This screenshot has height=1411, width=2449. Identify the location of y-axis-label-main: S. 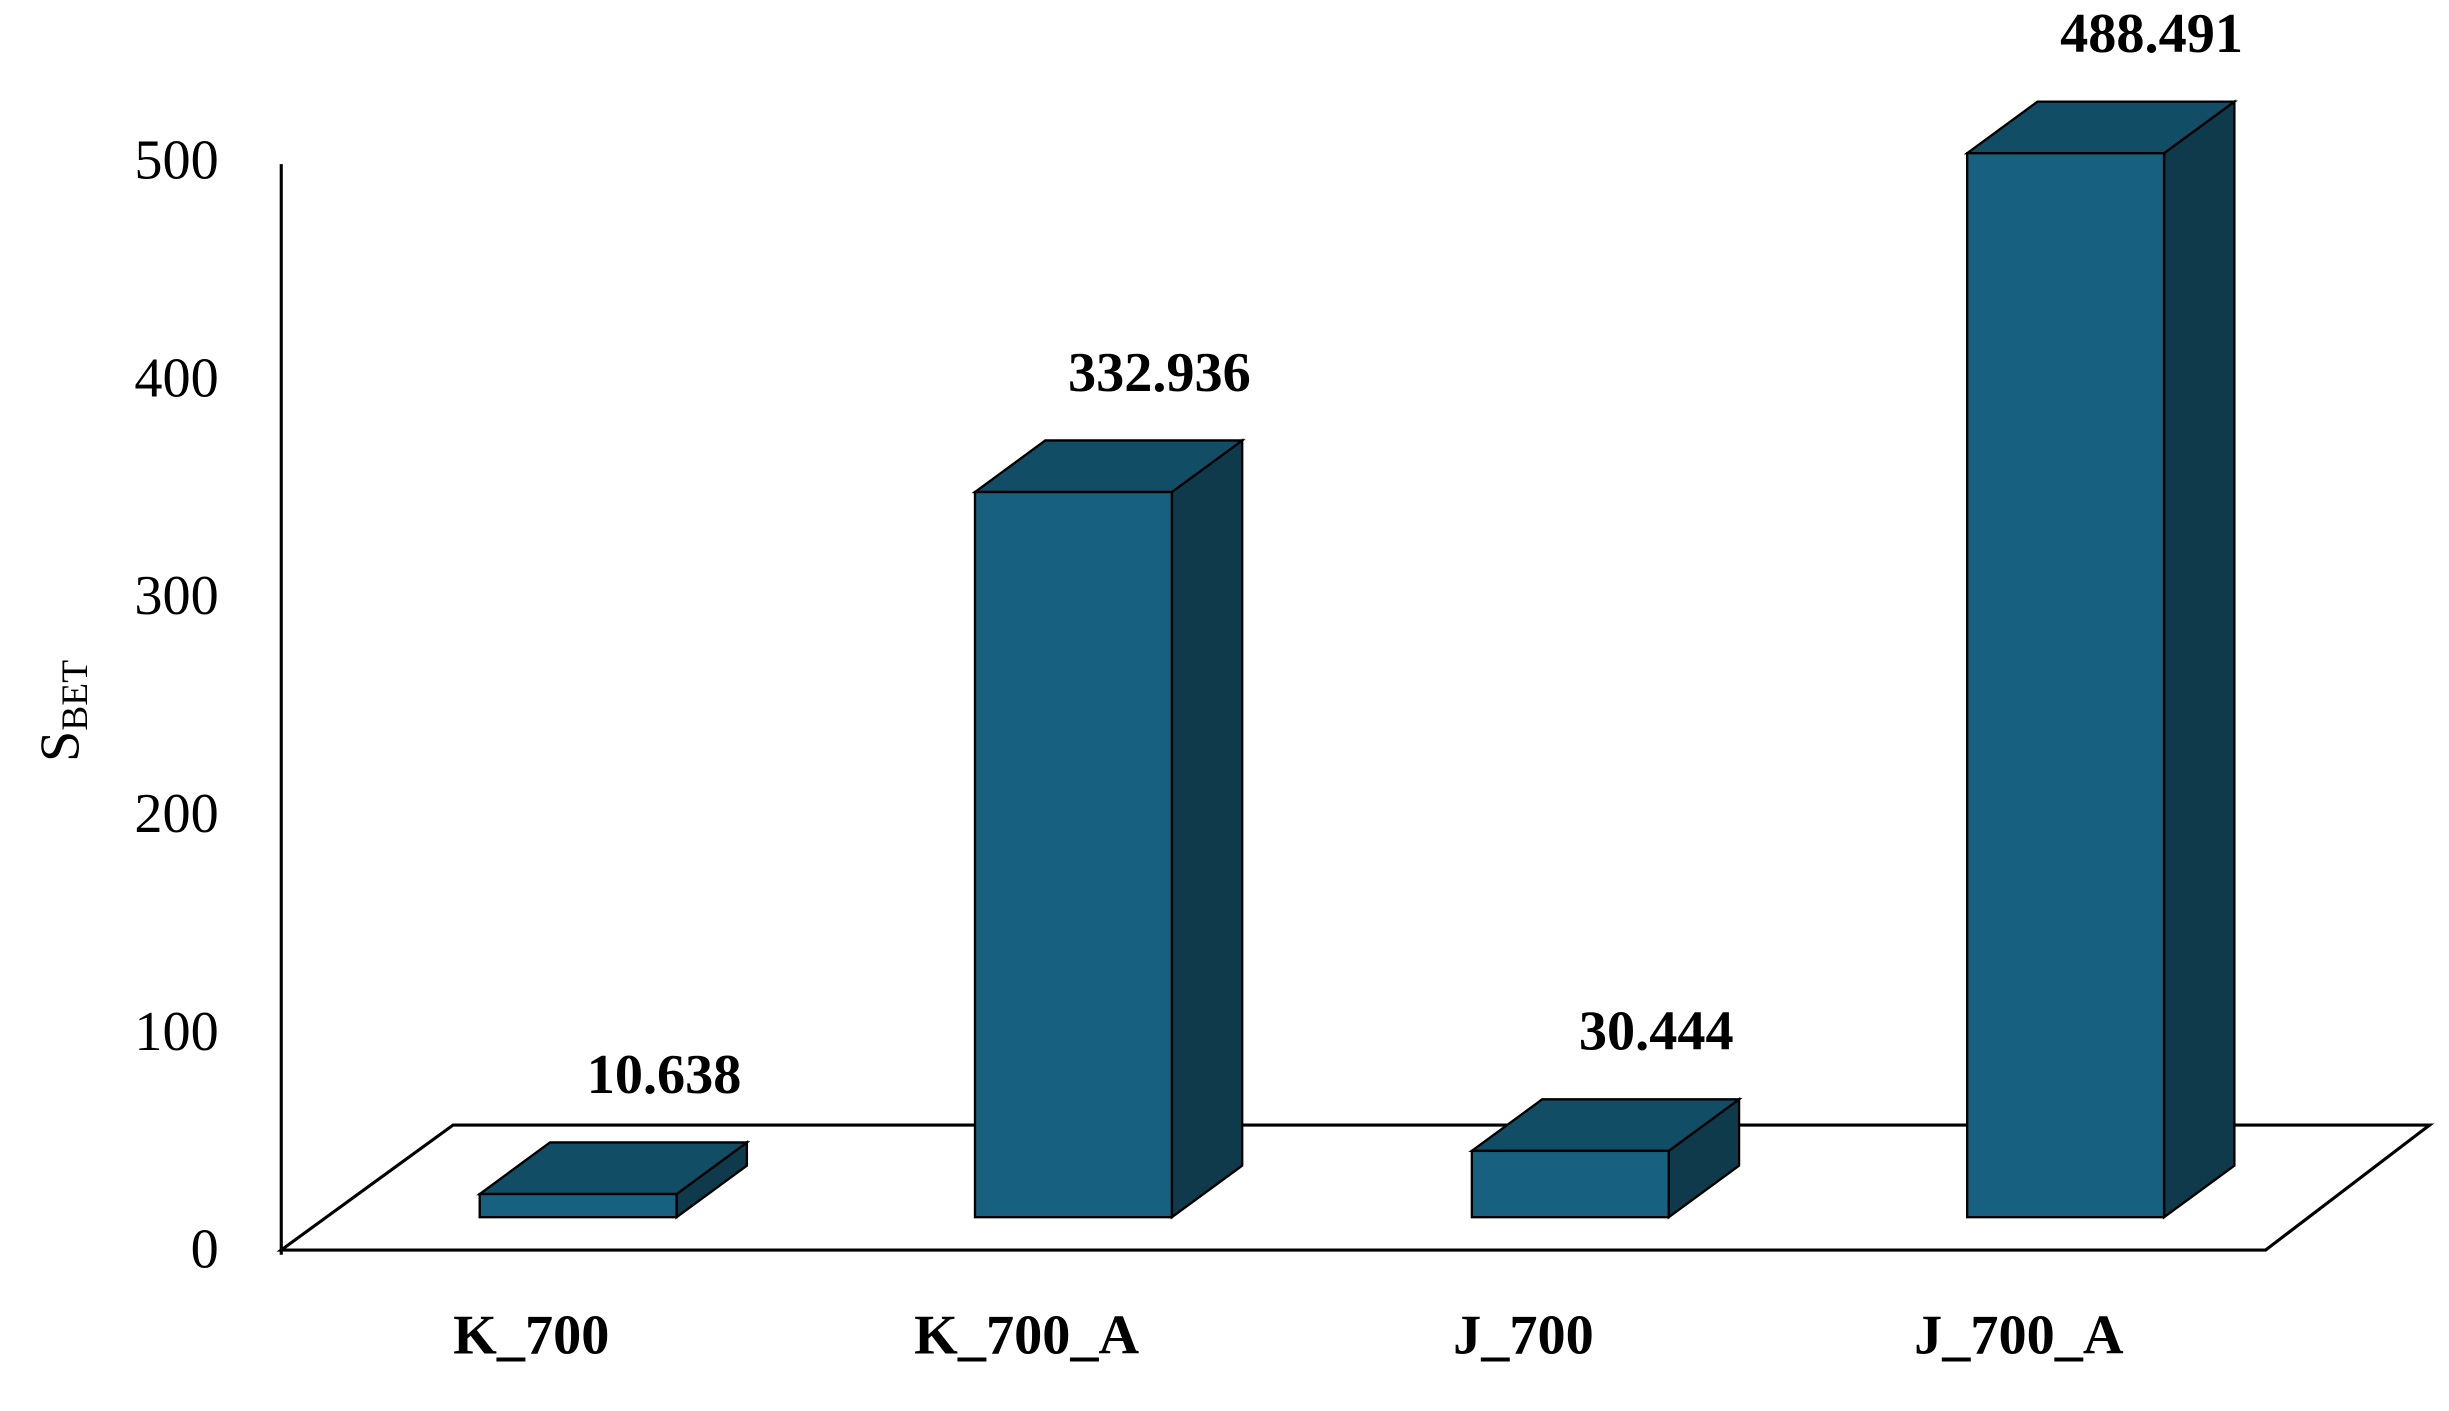
(61, 746).